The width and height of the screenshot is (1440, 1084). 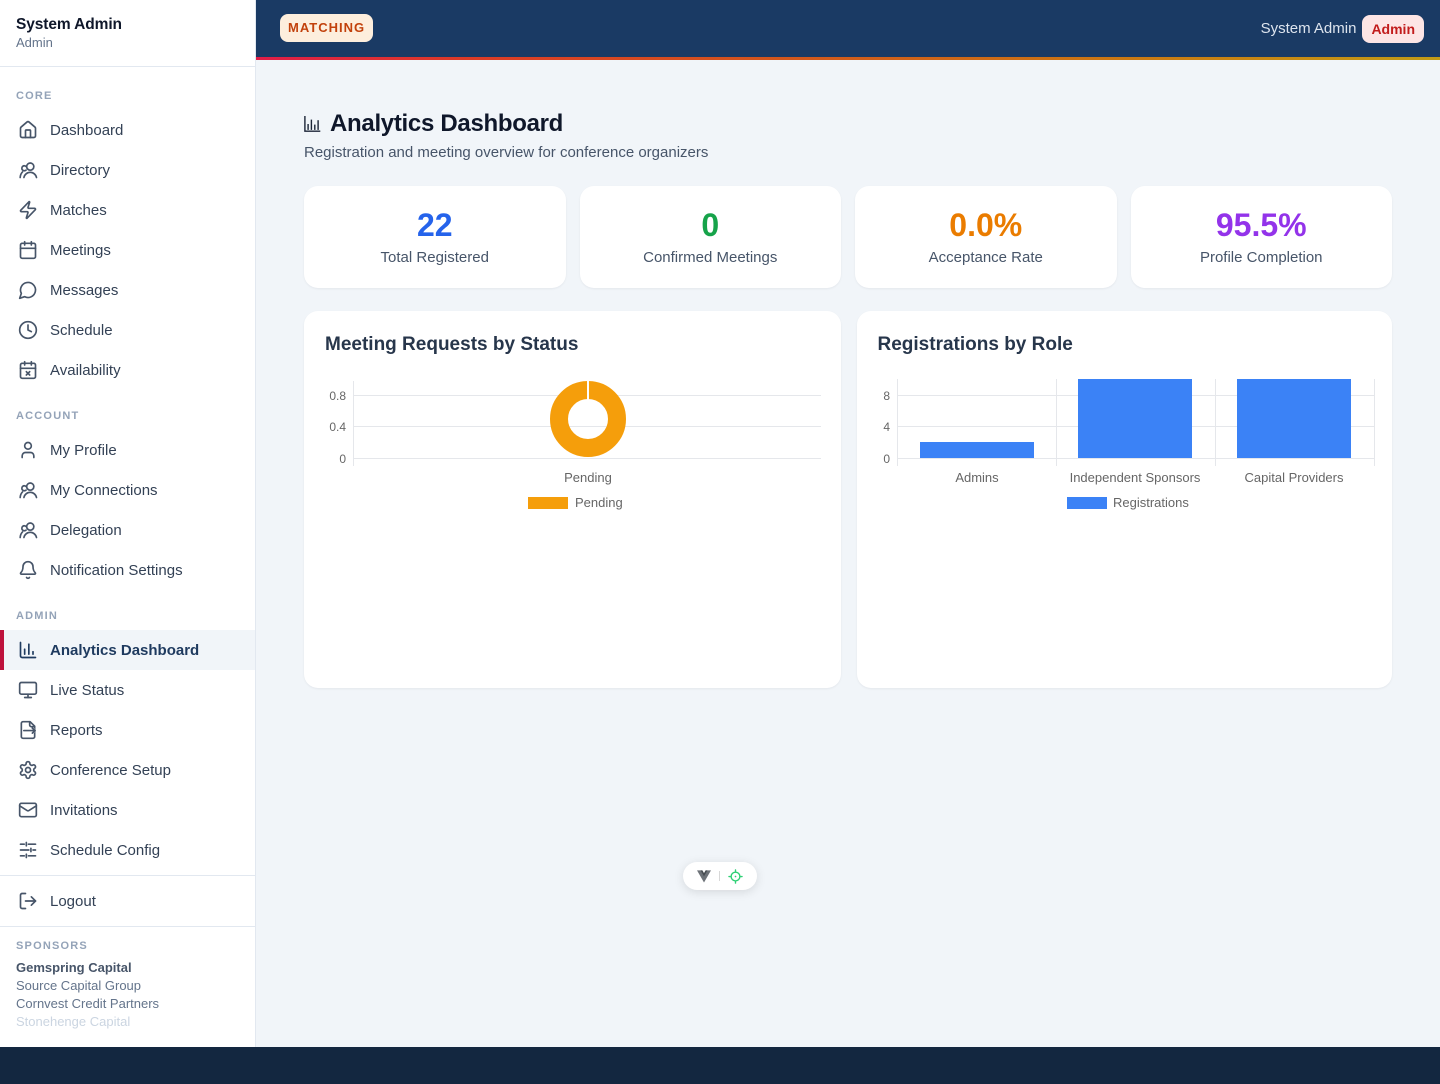 I want to click on svg-text: Independent Sponsors, so click(x=1134, y=477).